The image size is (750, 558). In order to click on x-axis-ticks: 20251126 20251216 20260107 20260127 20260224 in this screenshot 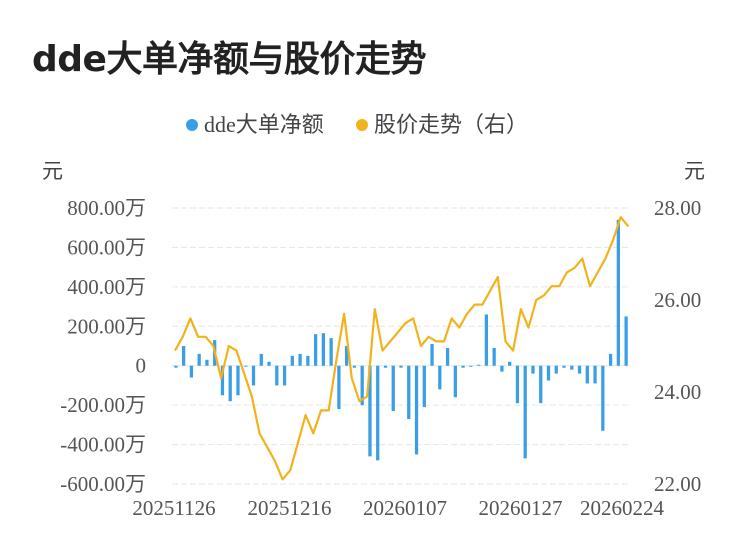, I will do `click(398, 508)`.